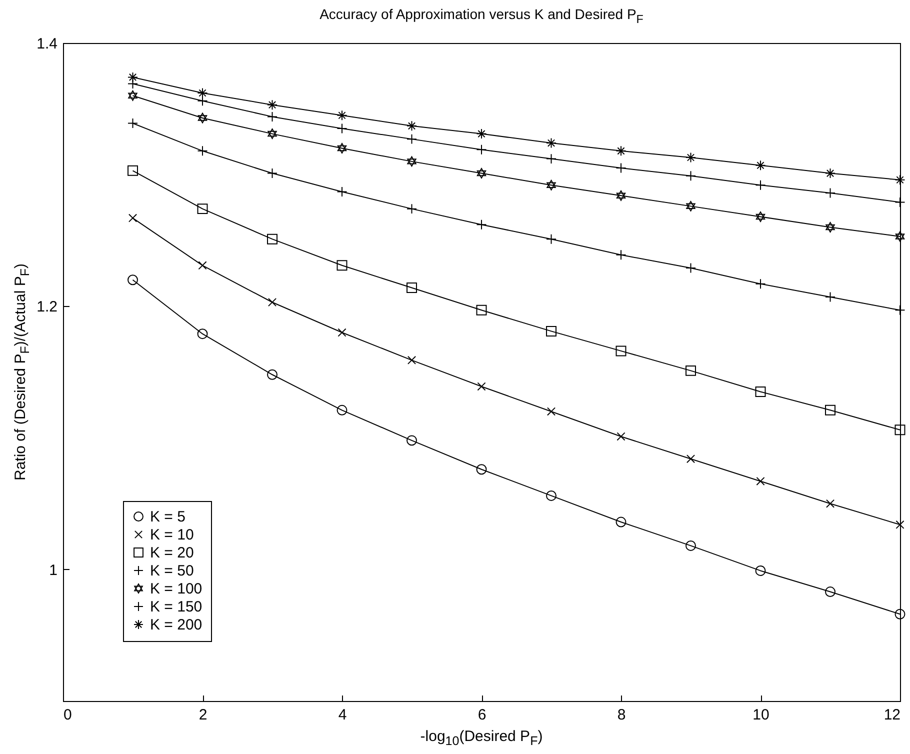  What do you see at coordinates (68, 715) in the screenshot?
I see `x-tick-label: 0` at bounding box center [68, 715].